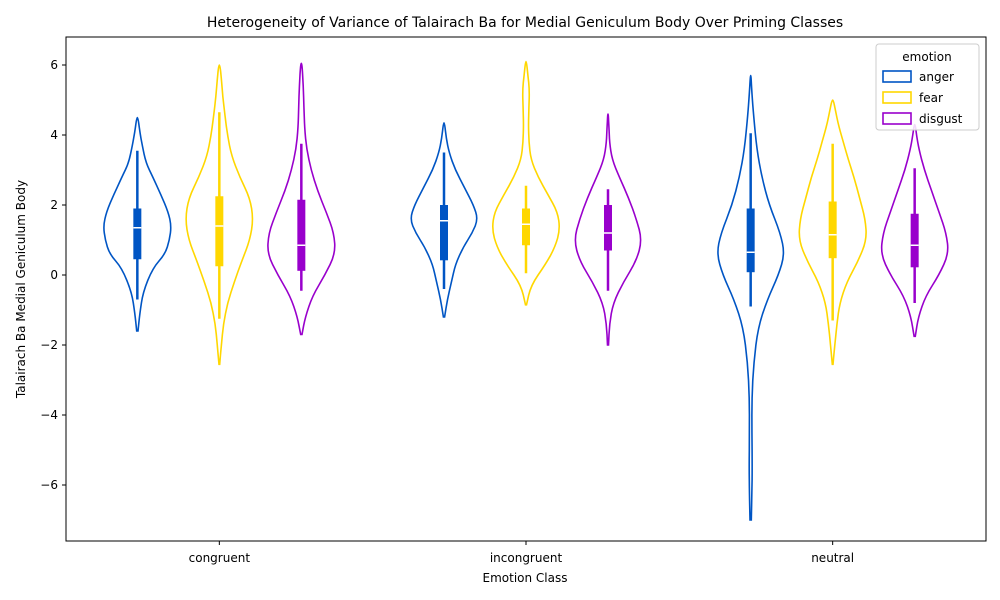  I want to click on legend-box, so click(927, 87).